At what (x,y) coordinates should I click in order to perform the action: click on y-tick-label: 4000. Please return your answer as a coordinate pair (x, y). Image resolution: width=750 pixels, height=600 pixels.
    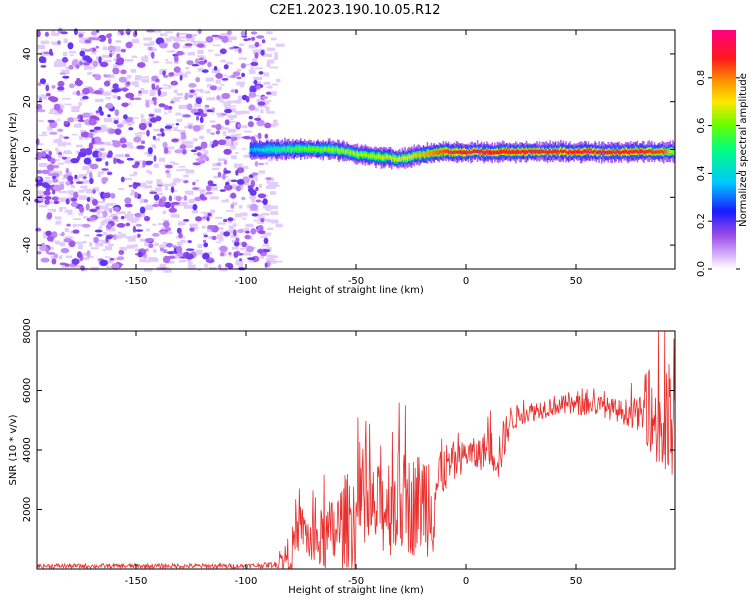
    Looking at the image, I should click on (27, 449).